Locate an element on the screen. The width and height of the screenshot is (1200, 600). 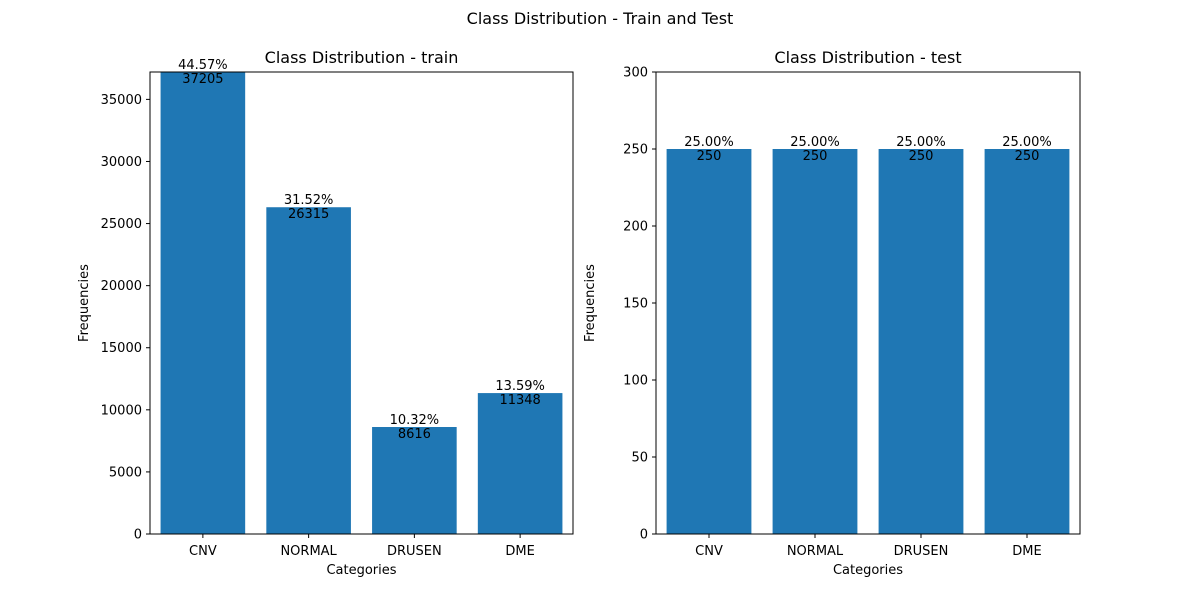
percent-label: 31.52% is located at coordinates (309, 200).